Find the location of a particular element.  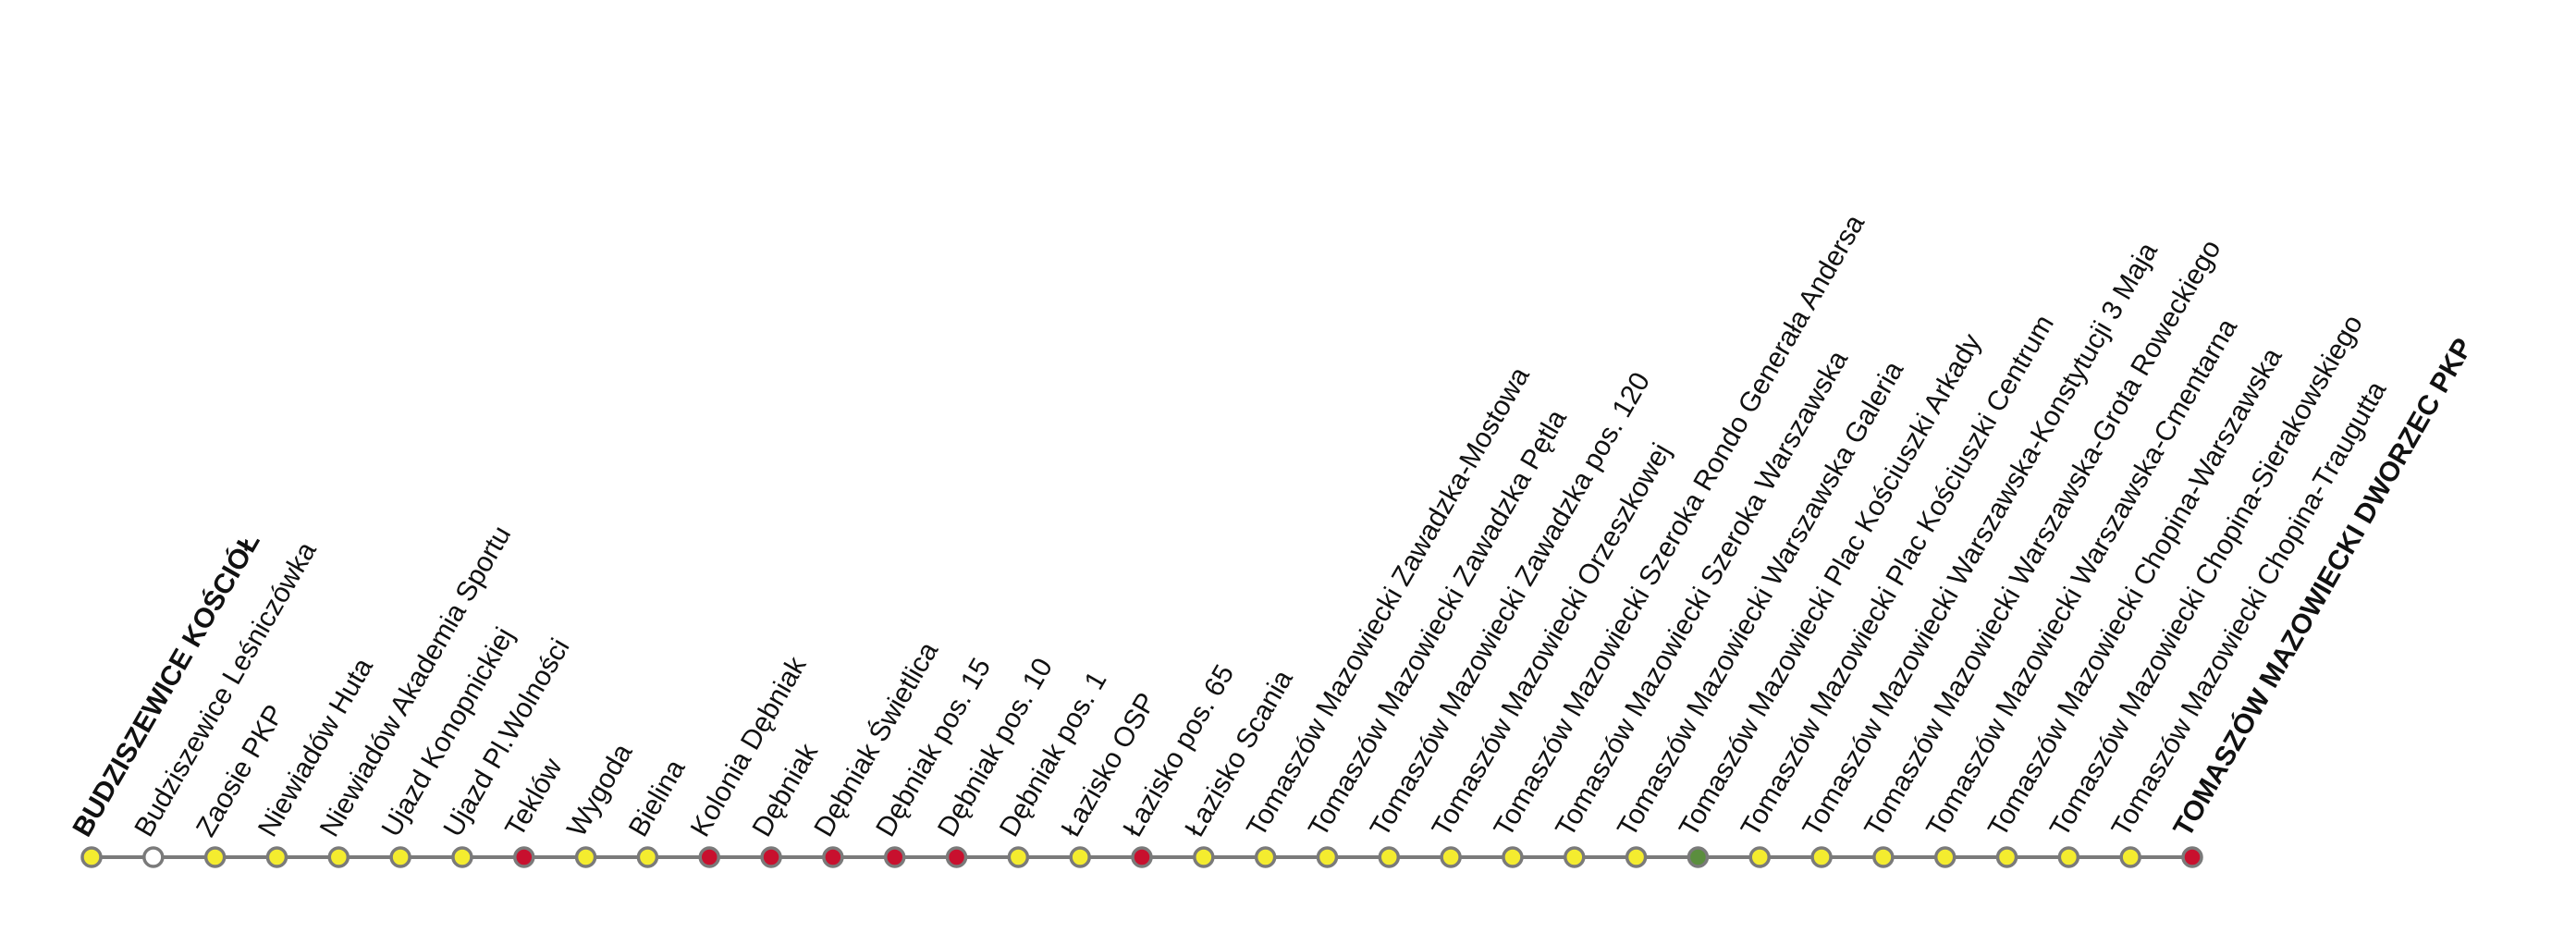

stop-label: Bielina is located at coordinates (657, 798).